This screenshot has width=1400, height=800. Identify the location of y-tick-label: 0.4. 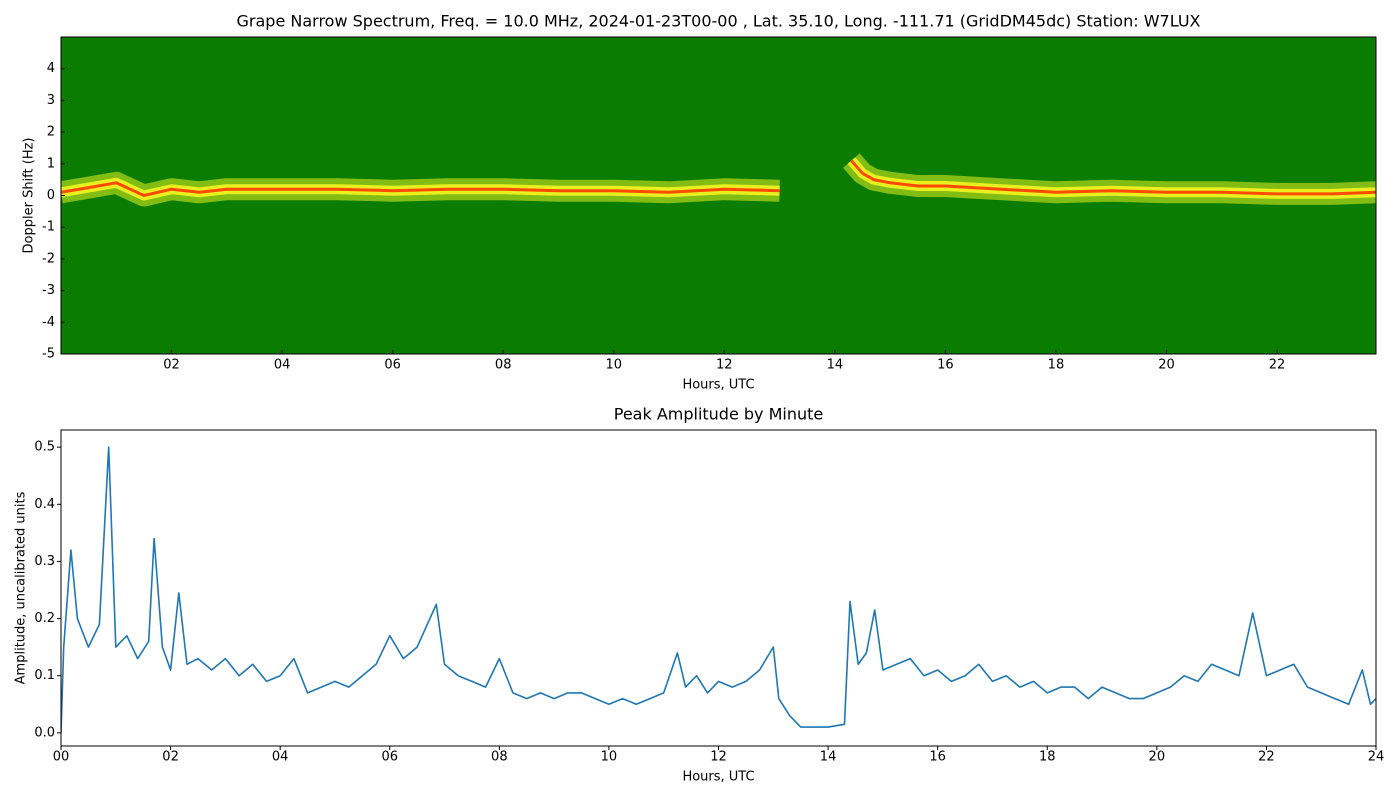
(44, 504).